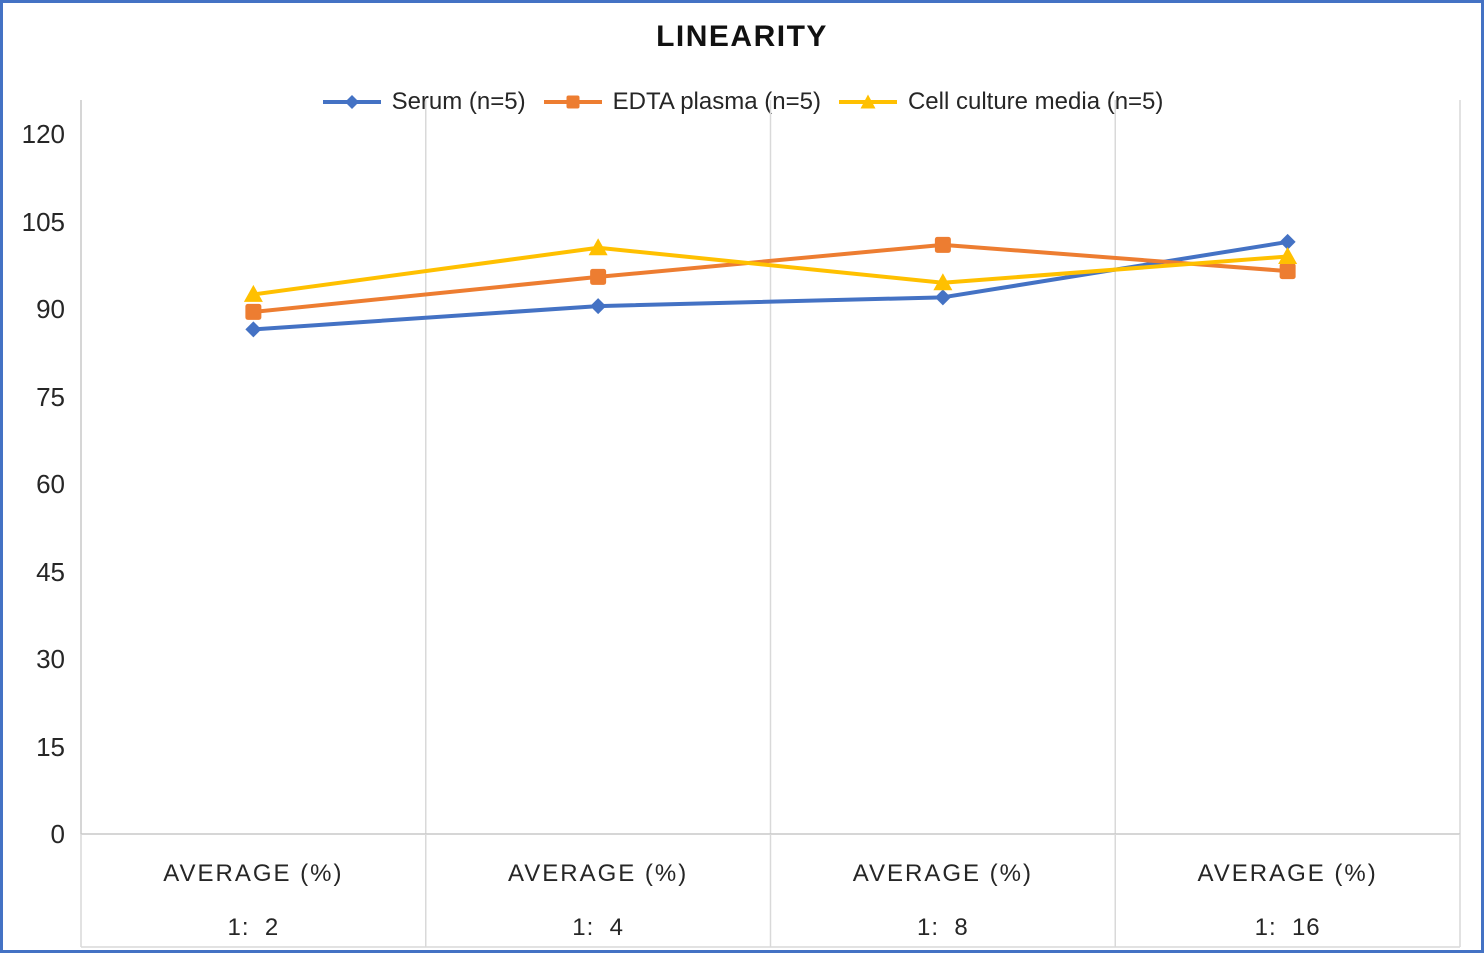  What do you see at coordinates (867, 101) in the screenshot?
I see `cell-media-line-triangle-icon` at bounding box center [867, 101].